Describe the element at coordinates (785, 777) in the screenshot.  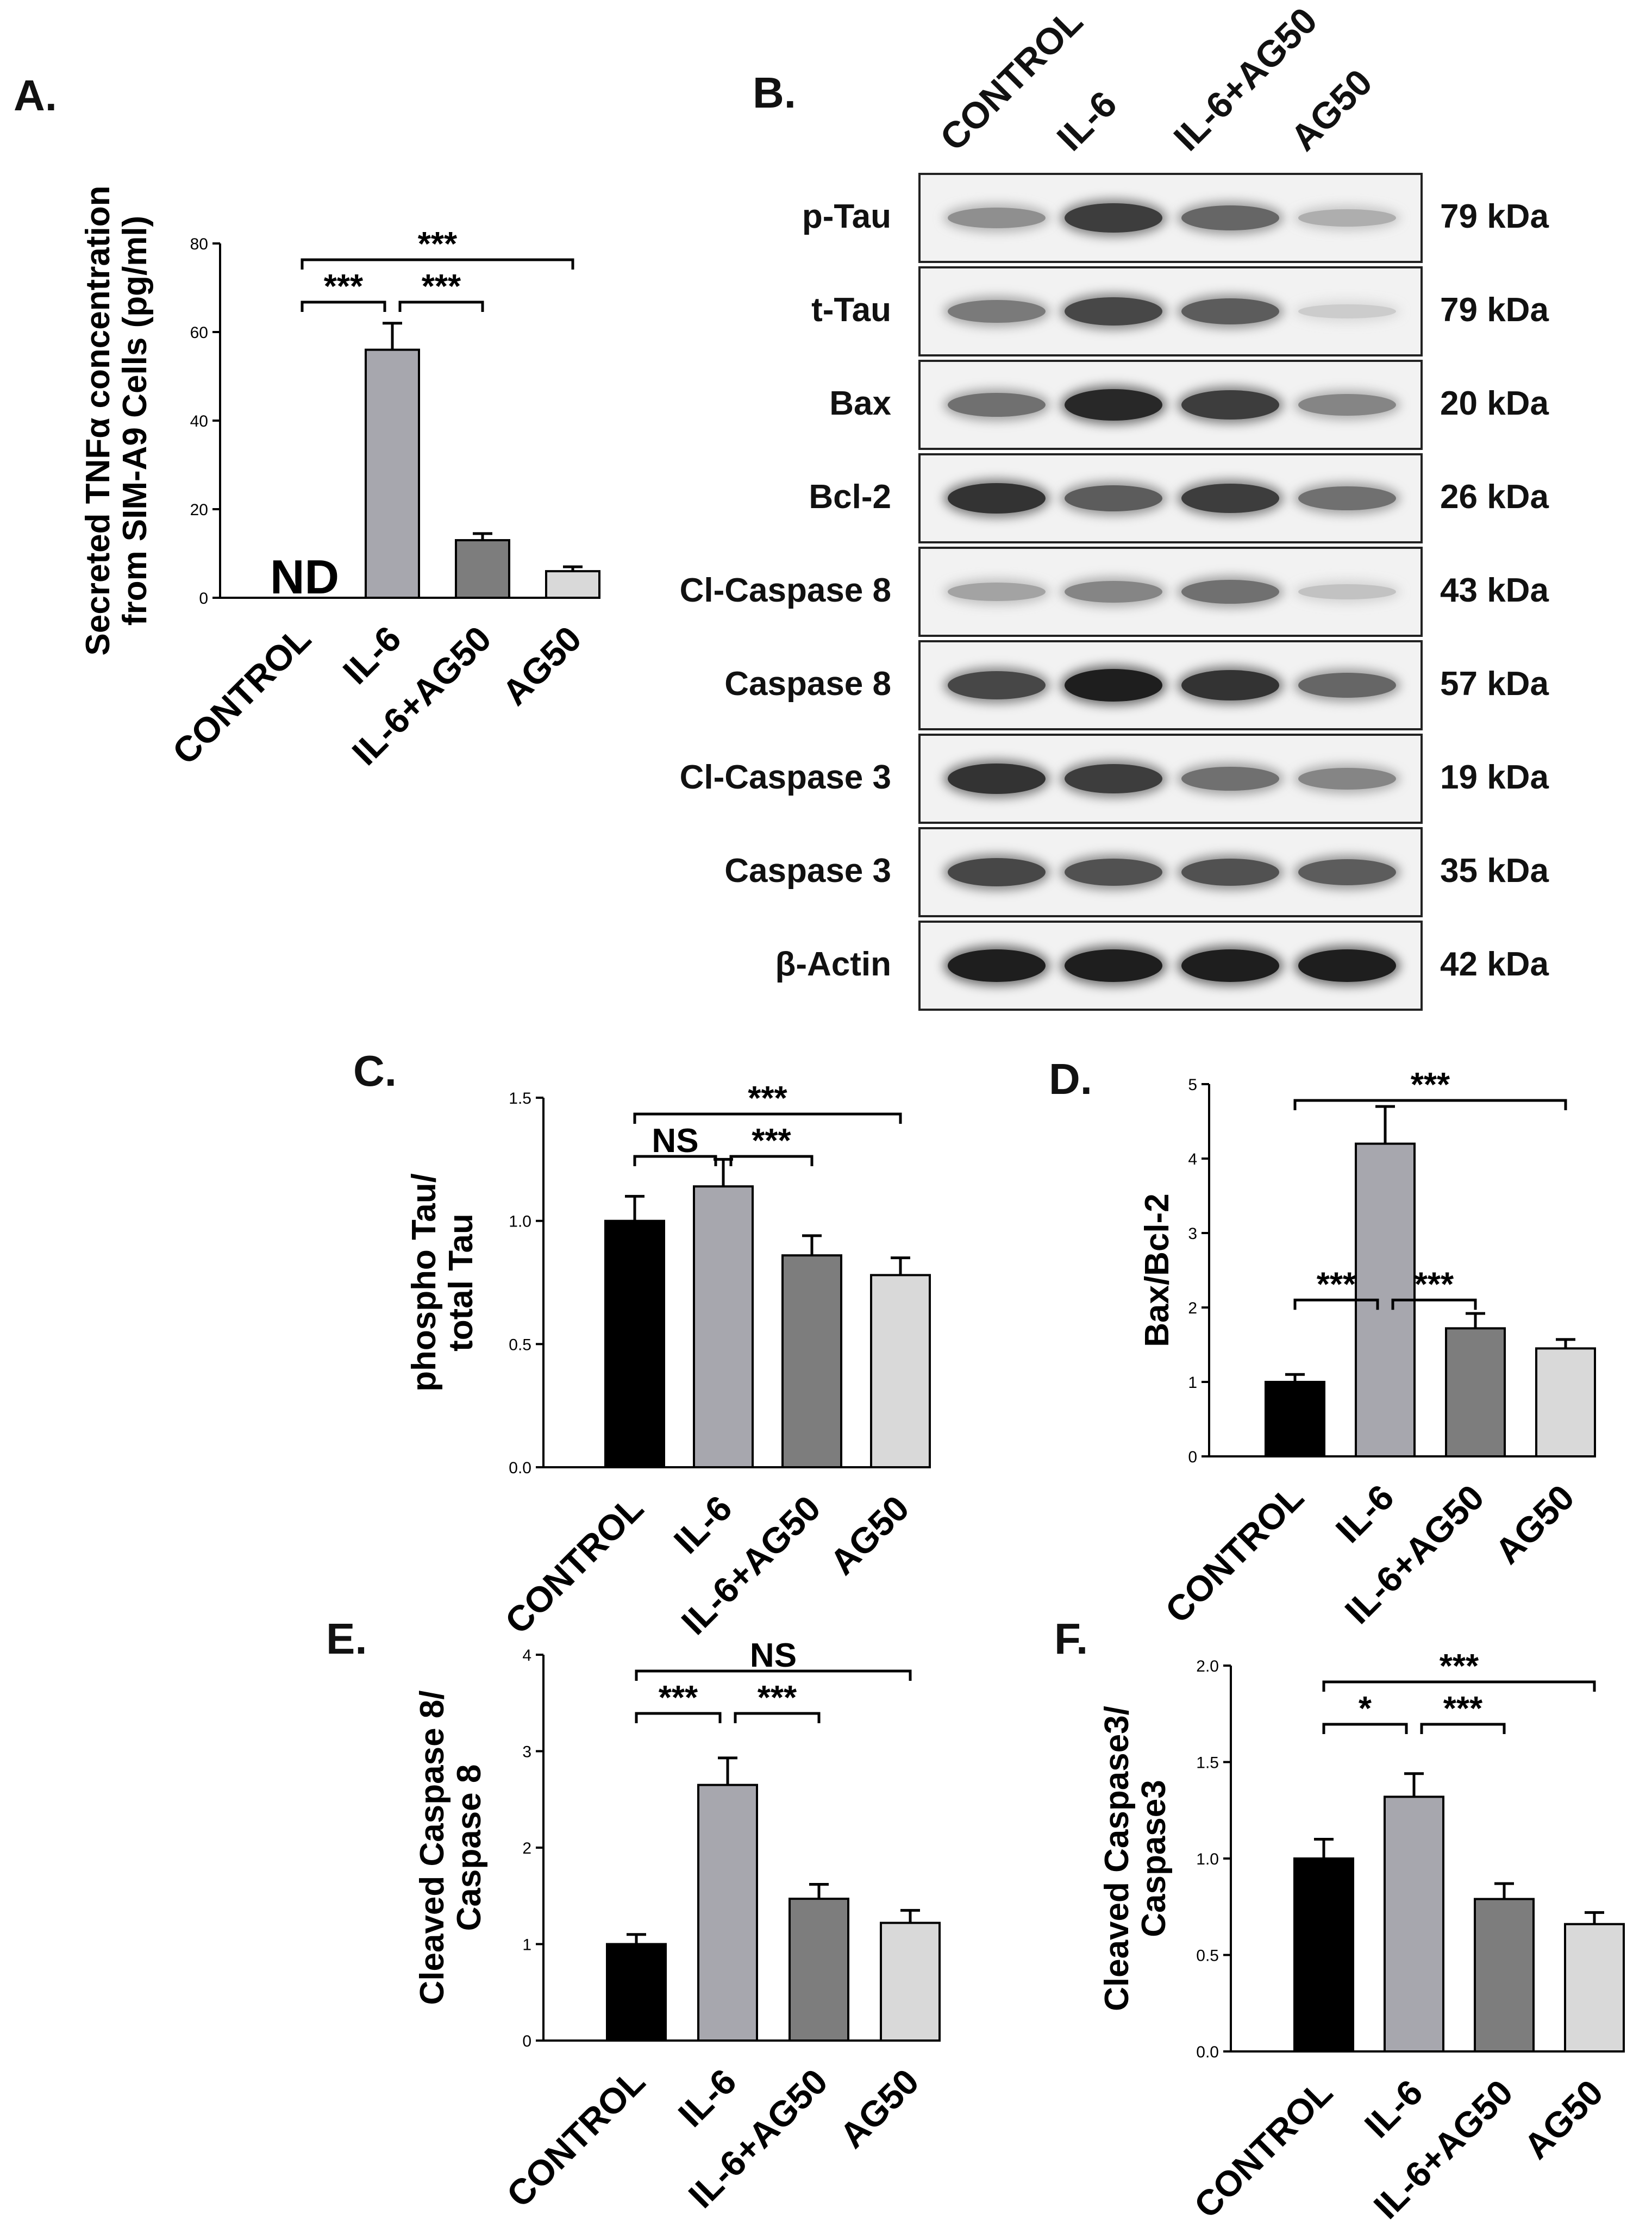
I see `blot-row-label: Cl-Caspase 3` at that location.